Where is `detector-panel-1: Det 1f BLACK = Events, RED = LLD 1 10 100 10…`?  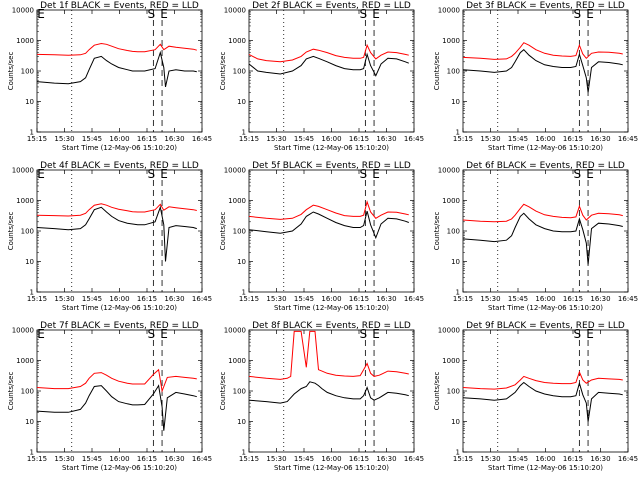
detector-panel-1: Det 1f BLACK = Events, RED = LLD 1 10 100 10… is located at coordinates (109, 76).